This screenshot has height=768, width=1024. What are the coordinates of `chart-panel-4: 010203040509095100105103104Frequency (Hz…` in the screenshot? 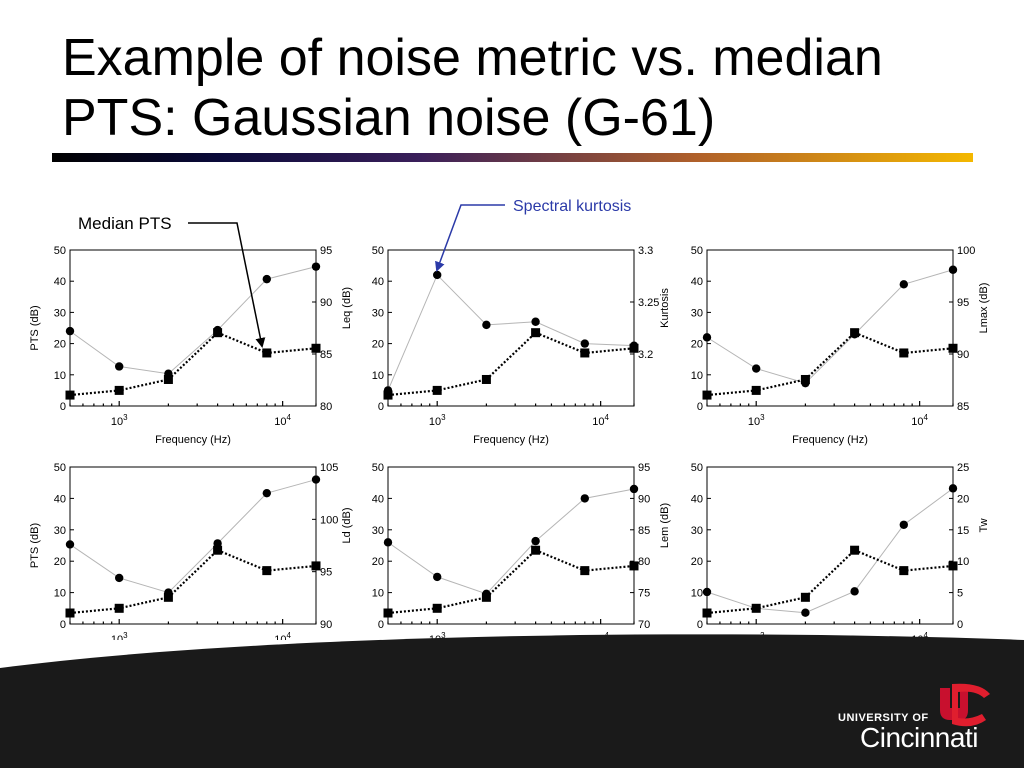 It's located at (191, 551).